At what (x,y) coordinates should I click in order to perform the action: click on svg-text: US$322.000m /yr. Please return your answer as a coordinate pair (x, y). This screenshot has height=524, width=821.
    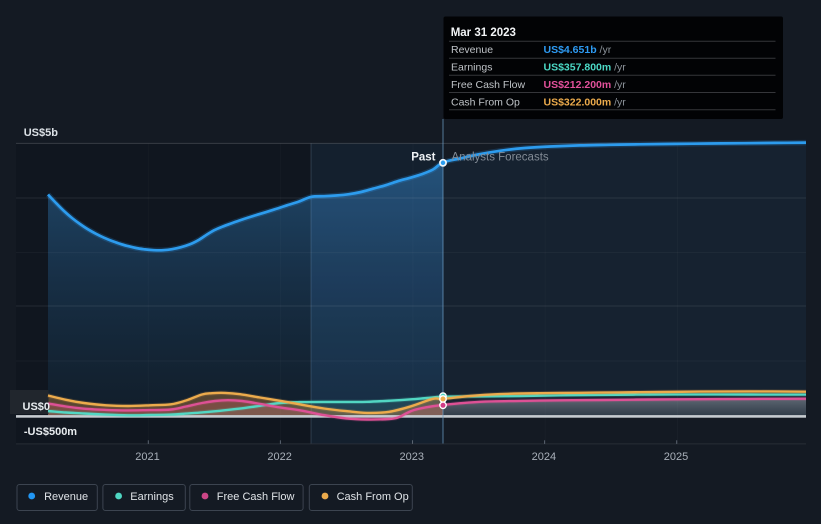
    Looking at the image, I should click on (585, 102).